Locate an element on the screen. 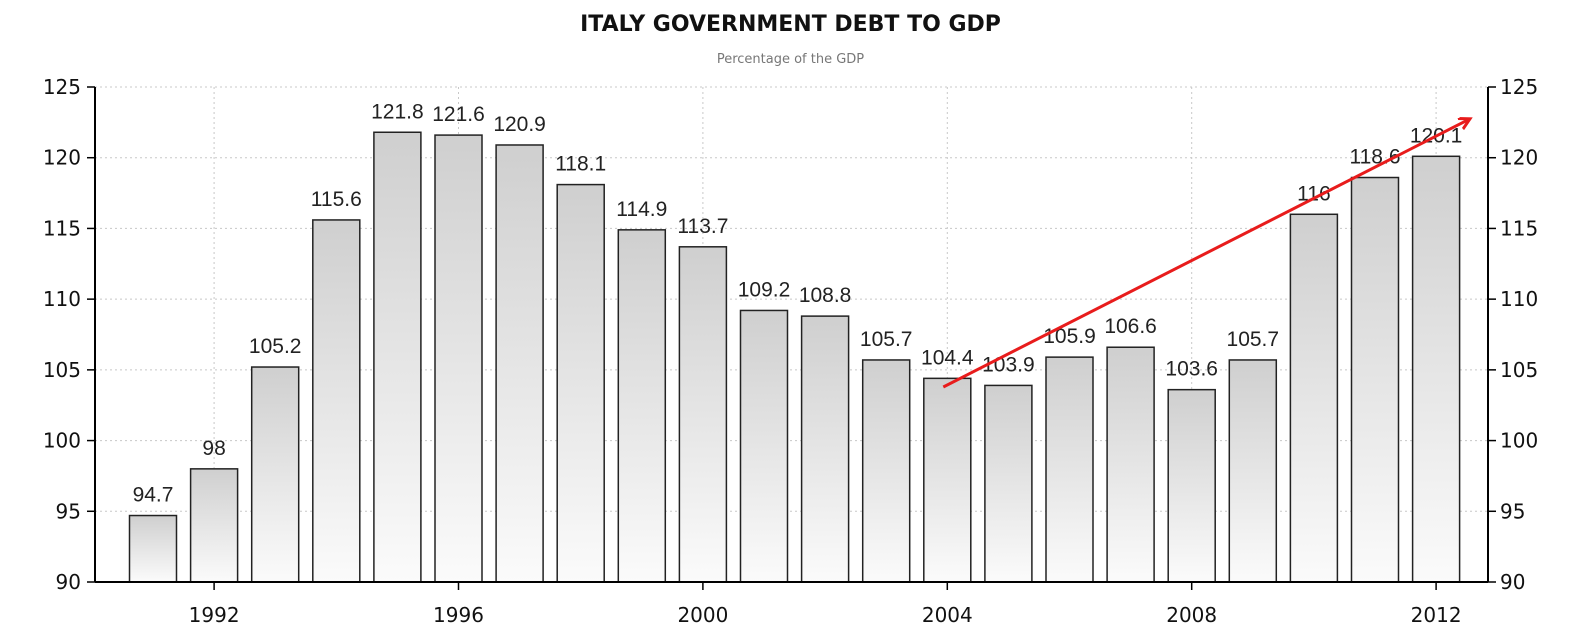 Image resolution: width=1581 pixels, height=635 pixels. y-tick-label-right: 120 is located at coordinates (1519, 158).